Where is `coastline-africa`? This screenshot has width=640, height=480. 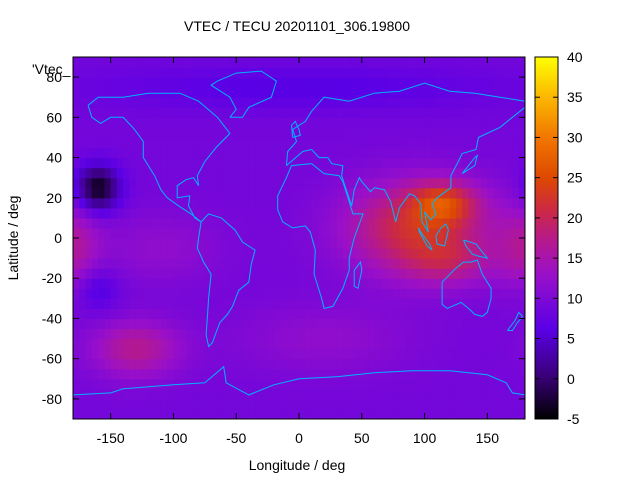
coastline-africa is located at coordinates (320, 236).